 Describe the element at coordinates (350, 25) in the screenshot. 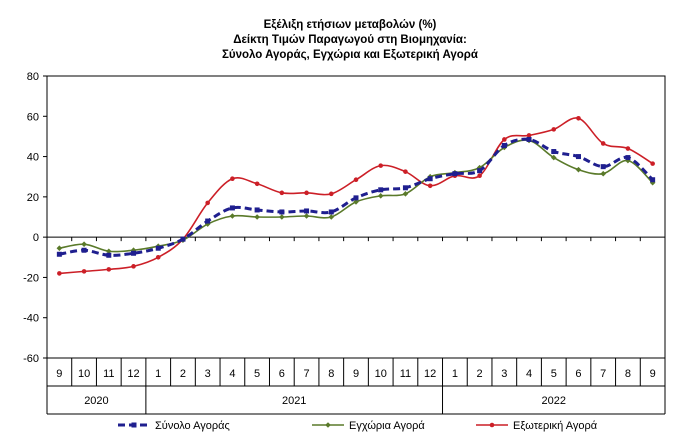

I see `chart-title-line-1: Εξέλιξη ετήσιων μεταβολών (%)` at that location.